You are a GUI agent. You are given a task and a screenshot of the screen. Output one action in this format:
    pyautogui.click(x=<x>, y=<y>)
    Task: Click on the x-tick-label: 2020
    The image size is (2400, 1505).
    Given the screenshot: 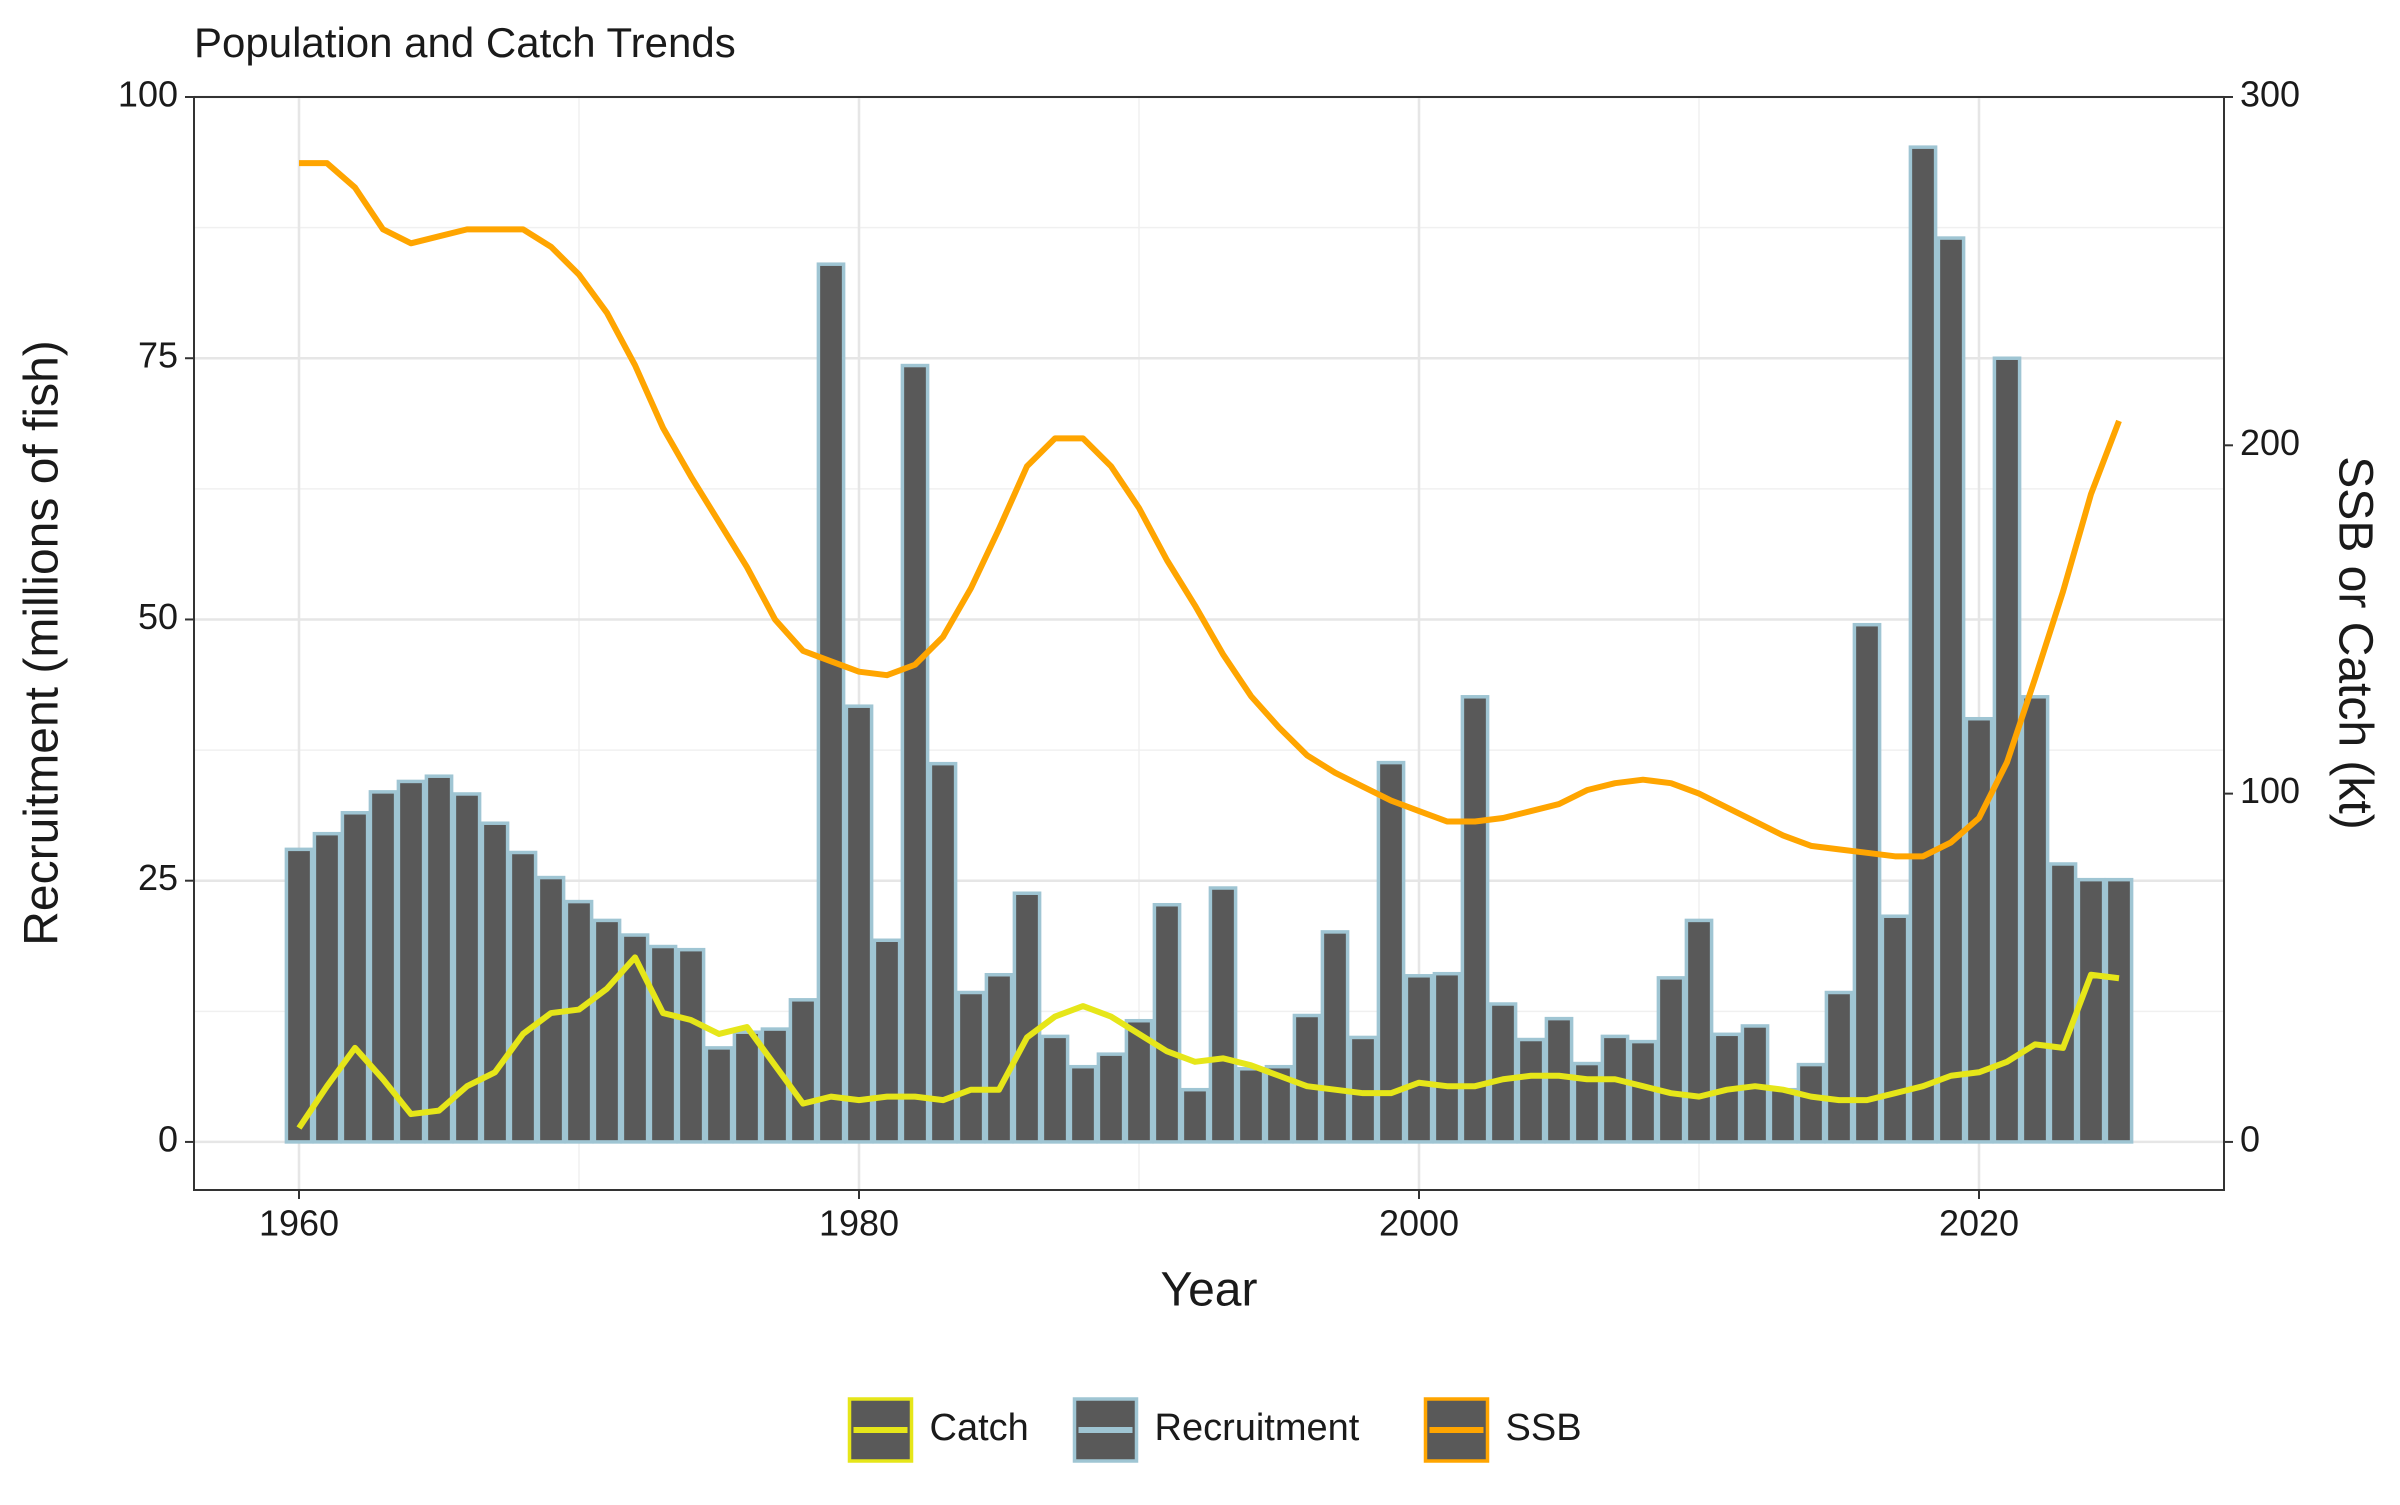 What is the action you would take?
    pyautogui.click(x=1979, y=1223)
    